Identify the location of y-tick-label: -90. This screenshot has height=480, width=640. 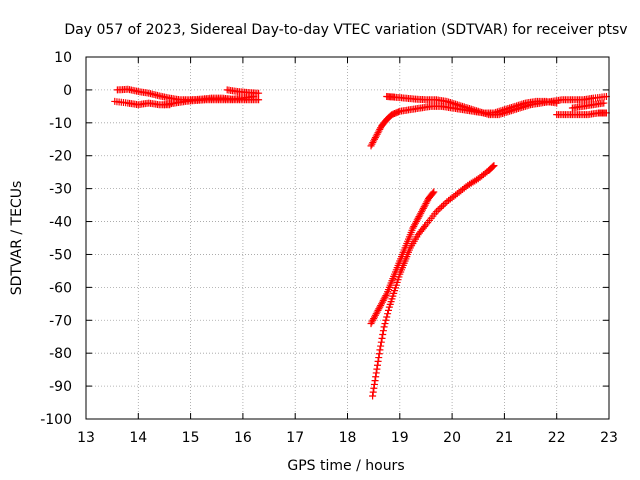
(60, 387).